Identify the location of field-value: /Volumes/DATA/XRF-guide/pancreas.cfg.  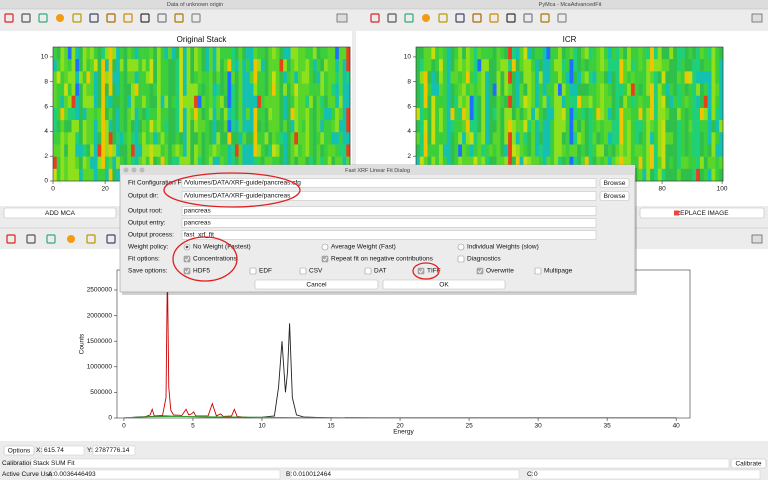
(242, 183).